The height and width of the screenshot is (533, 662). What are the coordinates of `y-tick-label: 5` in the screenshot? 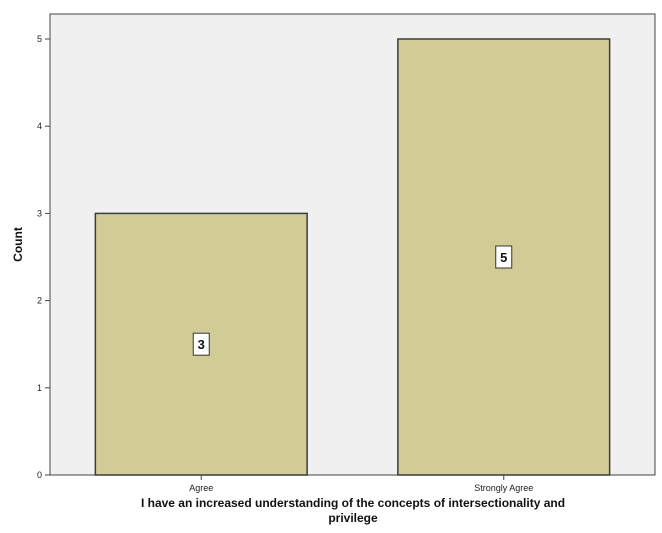 It's located at (39, 39).